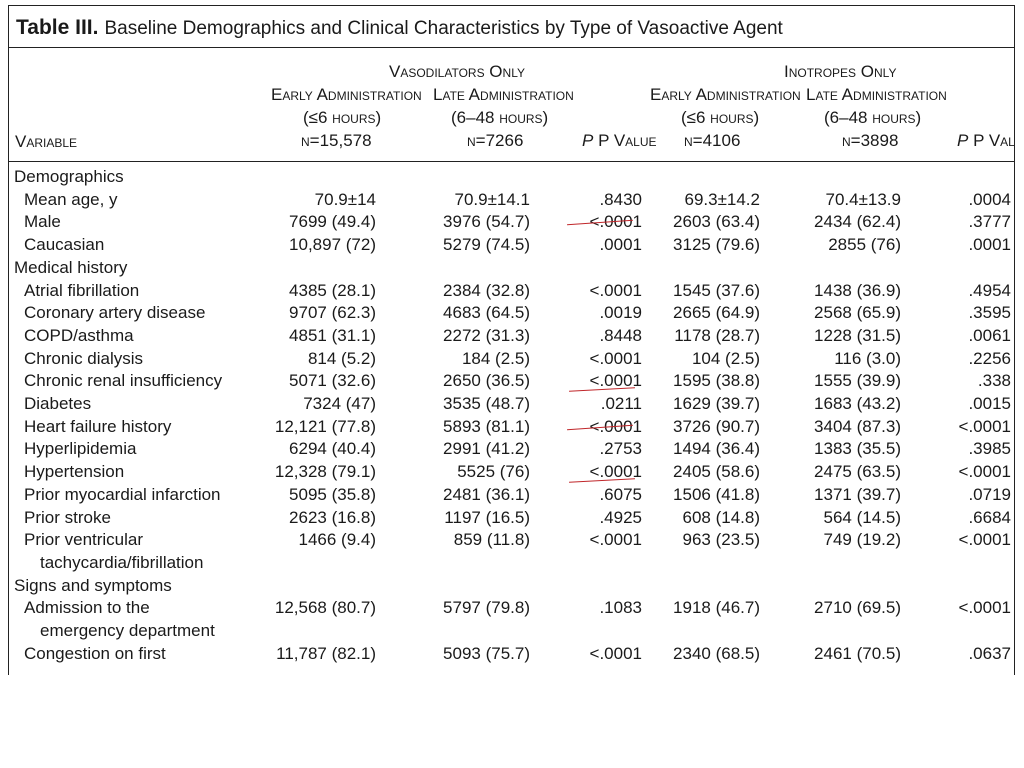  I want to click on cell-vd-late: 2650 (36.5), so click(486, 381).